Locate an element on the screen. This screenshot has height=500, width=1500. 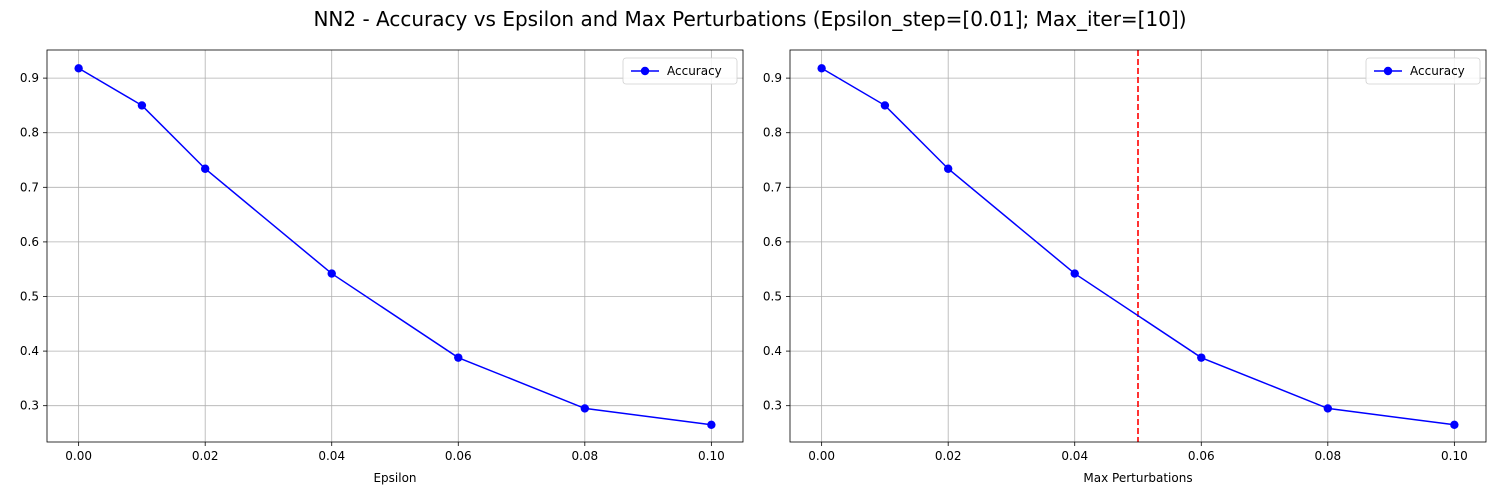
x-axis-label: Epsilon is located at coordinates (394, 478).